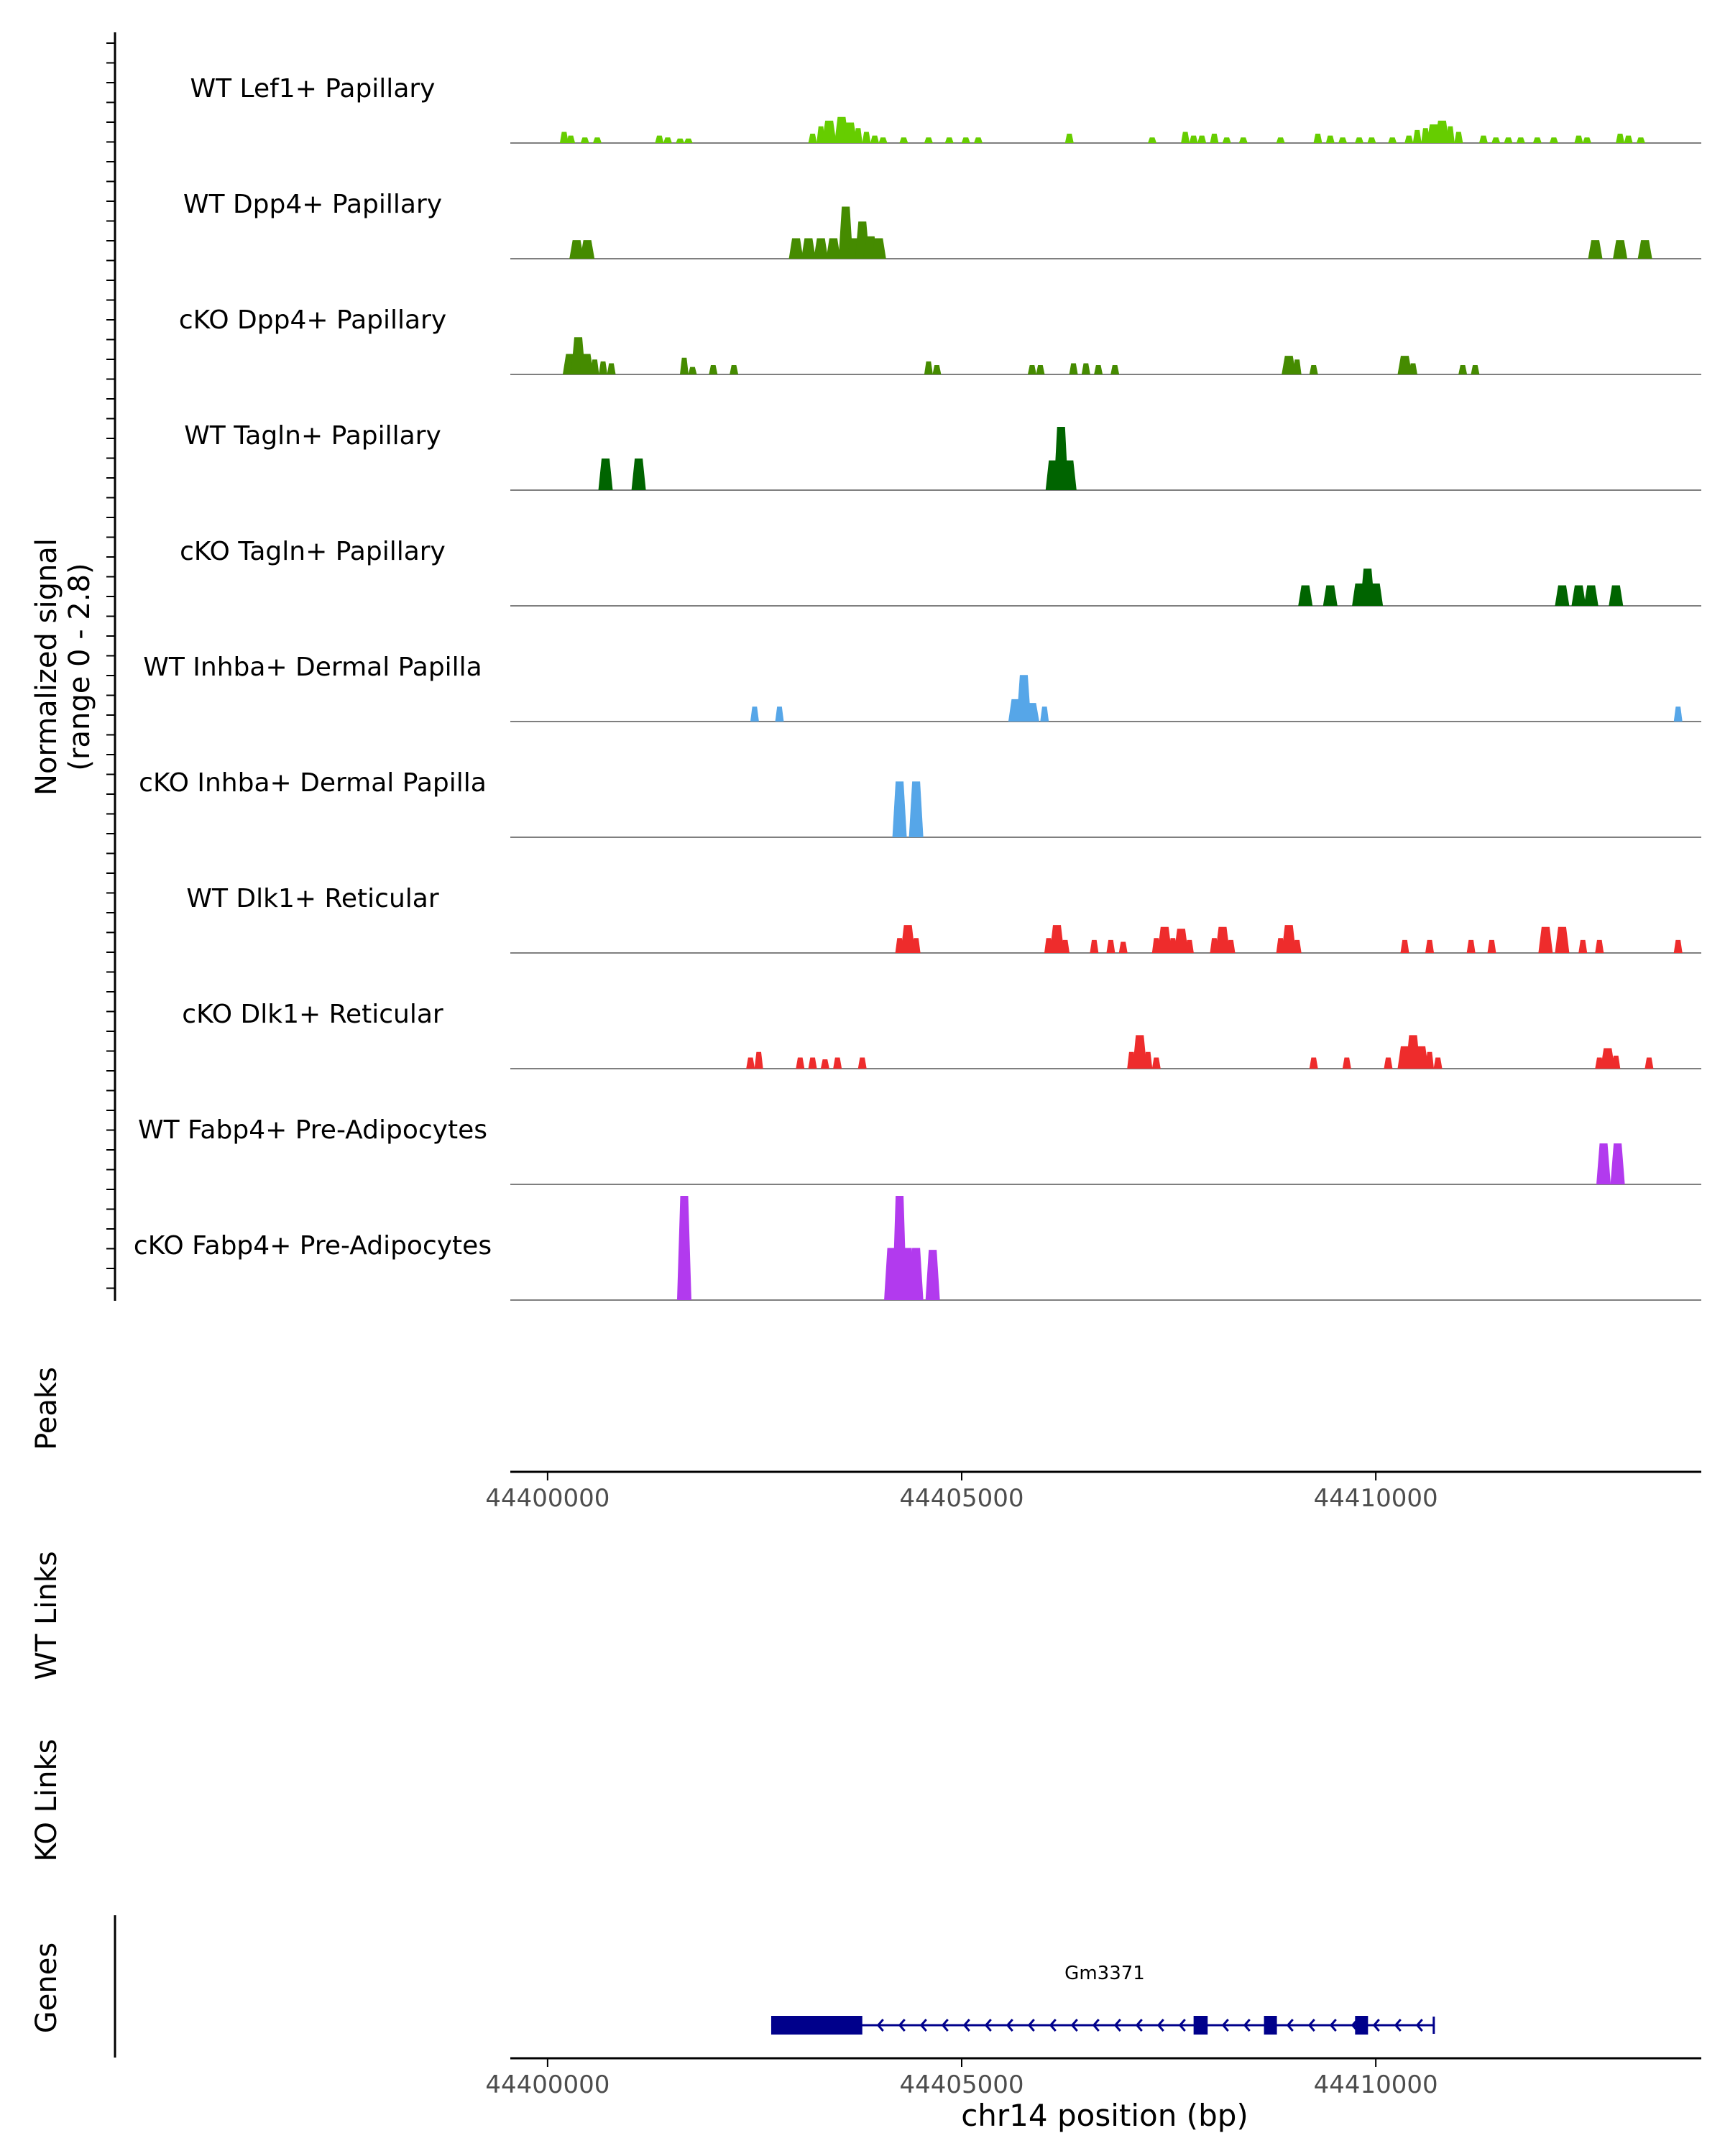 The width and height of the screenshot is (1725, 2156). I want to click on coverage-track-label: WT Dpp4+ Papillary, so click(312, 204).